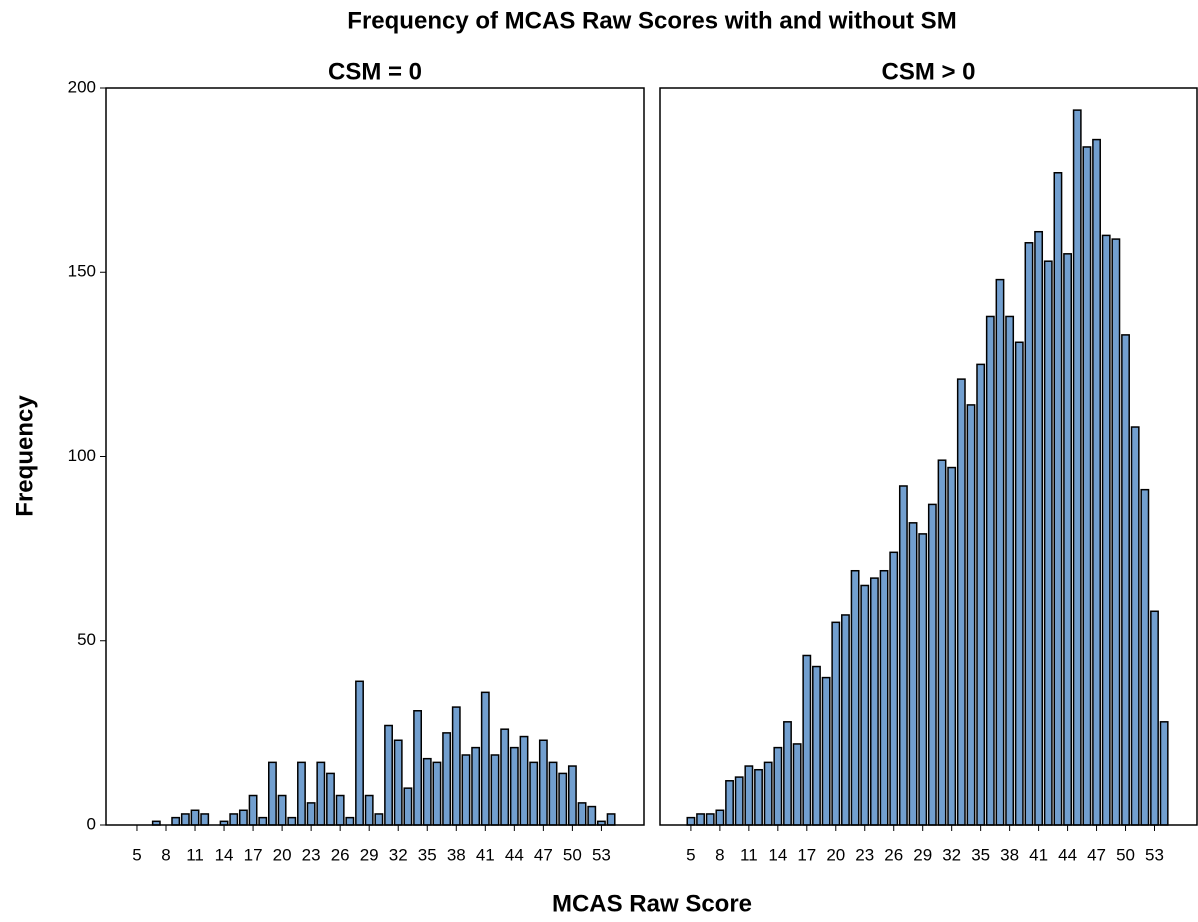  Describe the element at coordinates (928, 71) in the screenshot. I see `panel-title: CSM > 0` at that location.